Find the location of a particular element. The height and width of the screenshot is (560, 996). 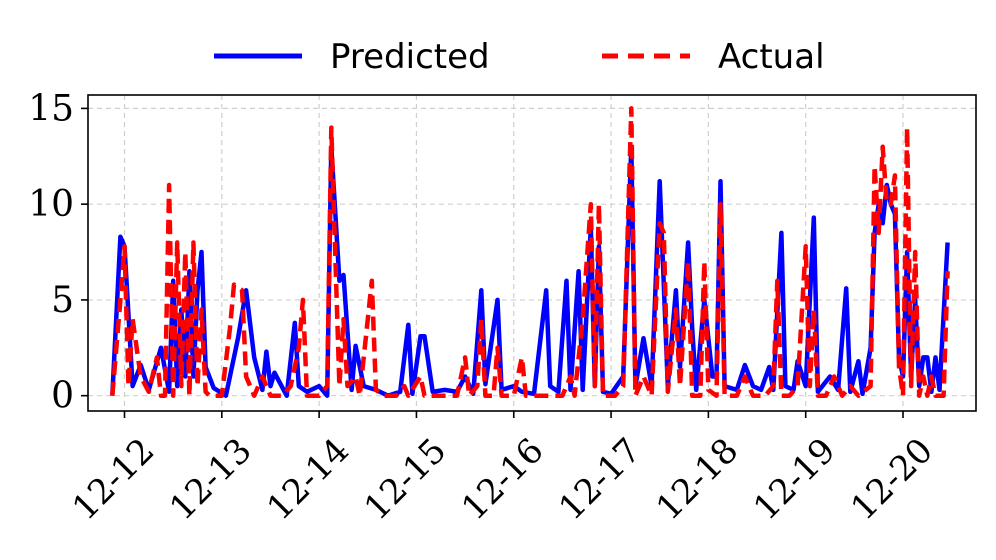

x-tick-label: 12-12 is located at coordinates (114, 480).